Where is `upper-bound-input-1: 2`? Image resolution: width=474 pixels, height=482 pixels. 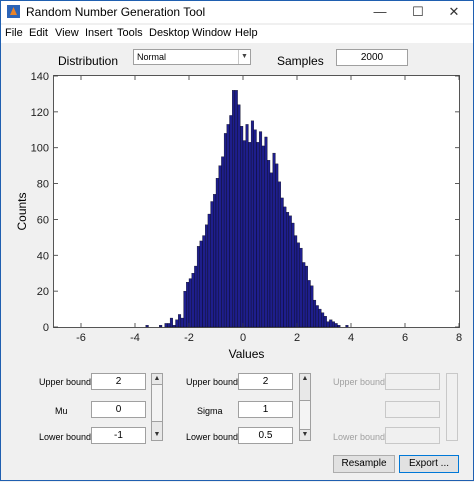 upper-bound-input-1: 2 is located at coordinates (118, 381).